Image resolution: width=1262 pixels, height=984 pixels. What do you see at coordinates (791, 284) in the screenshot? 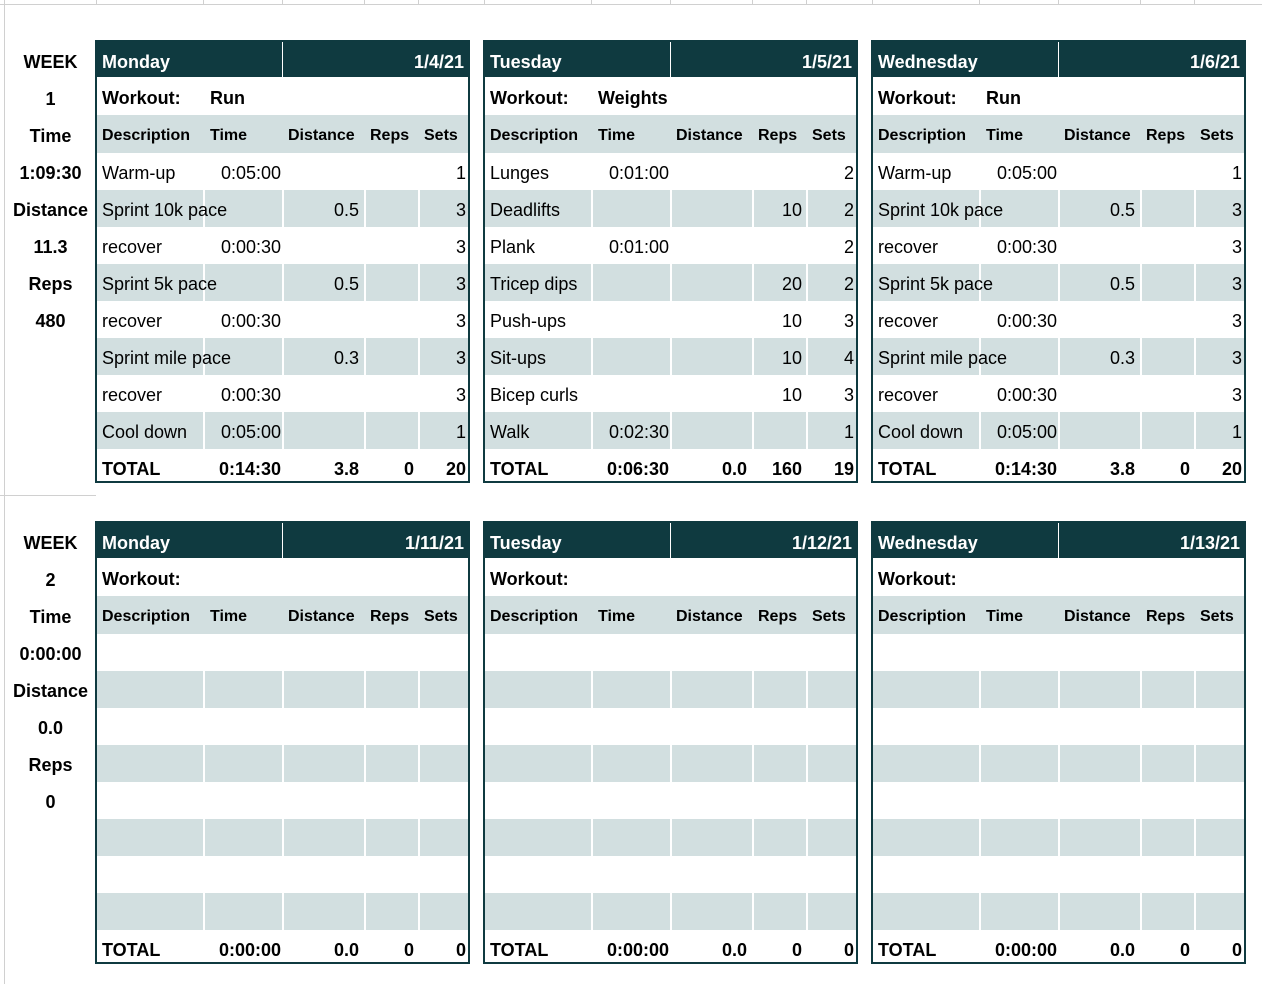
I see `reps-cell: 20` at bounding box center [791, 284].